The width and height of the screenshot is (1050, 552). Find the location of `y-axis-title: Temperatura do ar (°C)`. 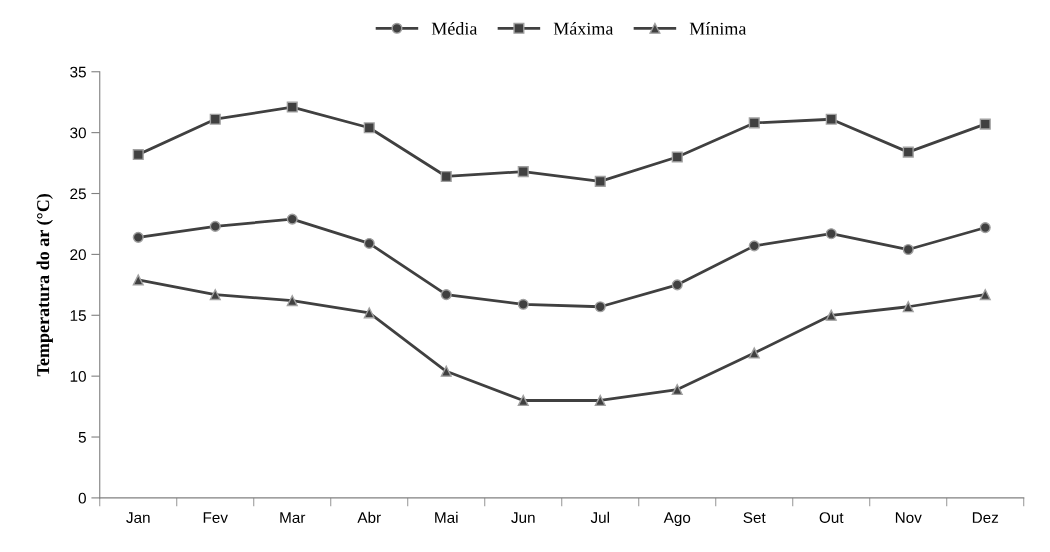

y-axis-title: Temperatura do ar (°C) is located at coordinates (44, 285).